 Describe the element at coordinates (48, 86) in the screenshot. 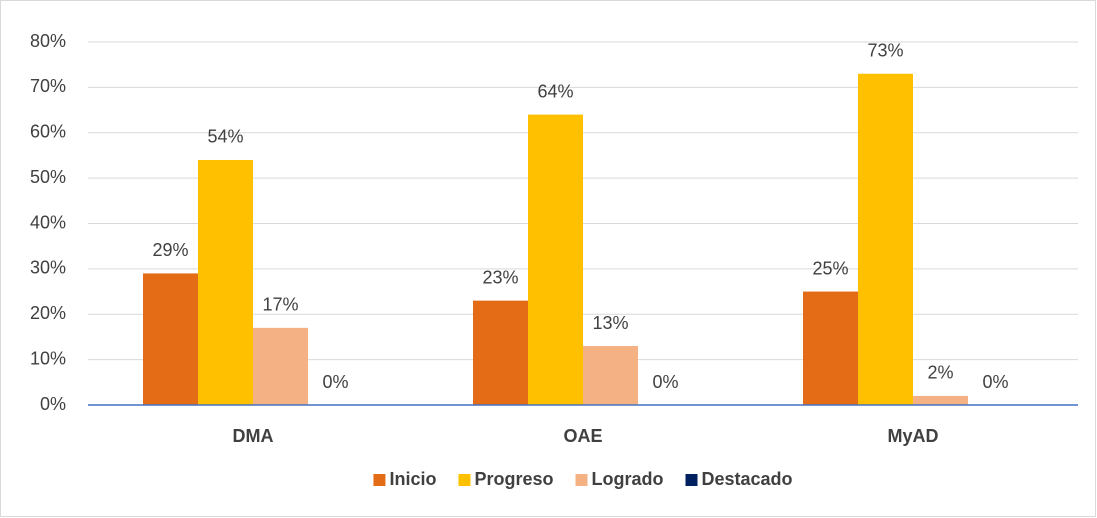

I see `y-tick-label: 70%` at that location.